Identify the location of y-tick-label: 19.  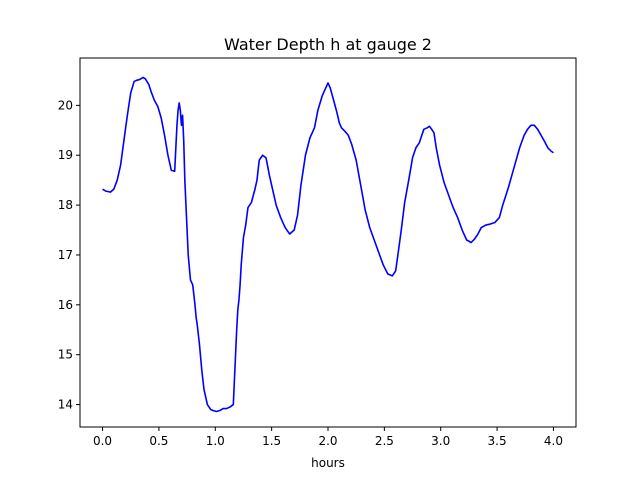
(65, 155).